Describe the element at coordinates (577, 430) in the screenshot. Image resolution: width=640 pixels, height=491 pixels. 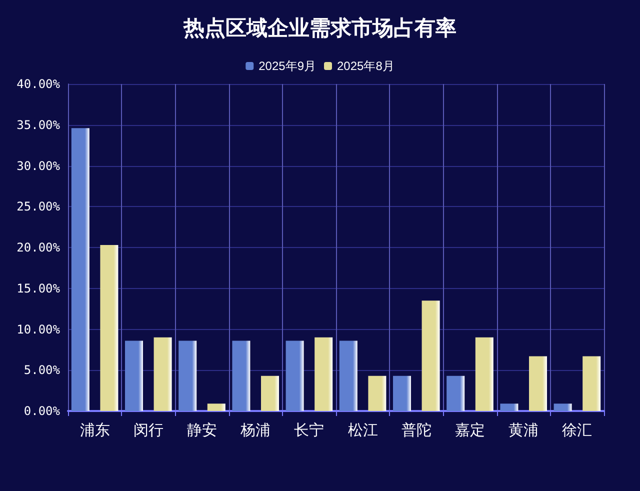
I see `x-tick-label: 徐汇` at that location.